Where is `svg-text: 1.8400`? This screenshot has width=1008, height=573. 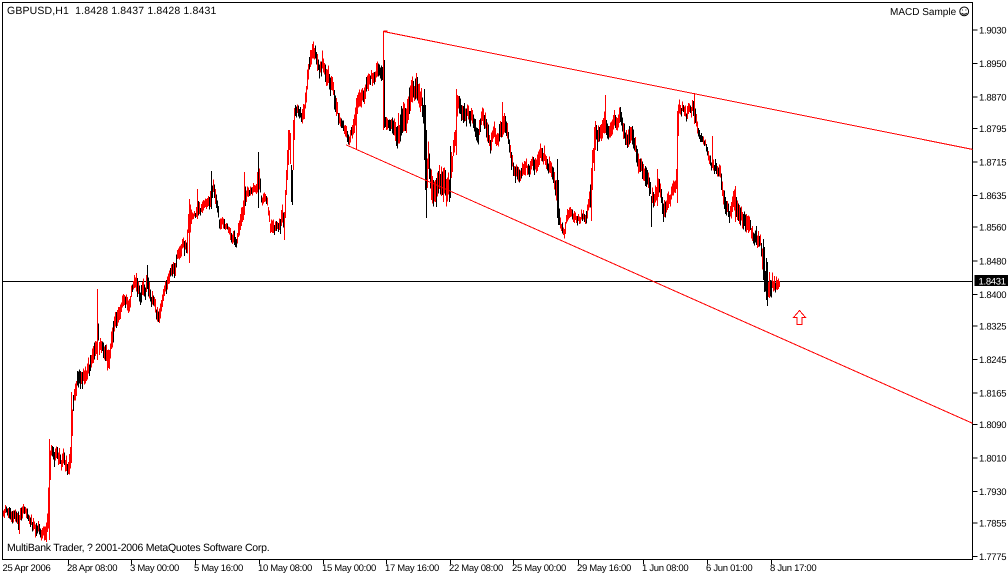 svg-text: 1.8400 is located at coordinates (992, 295).